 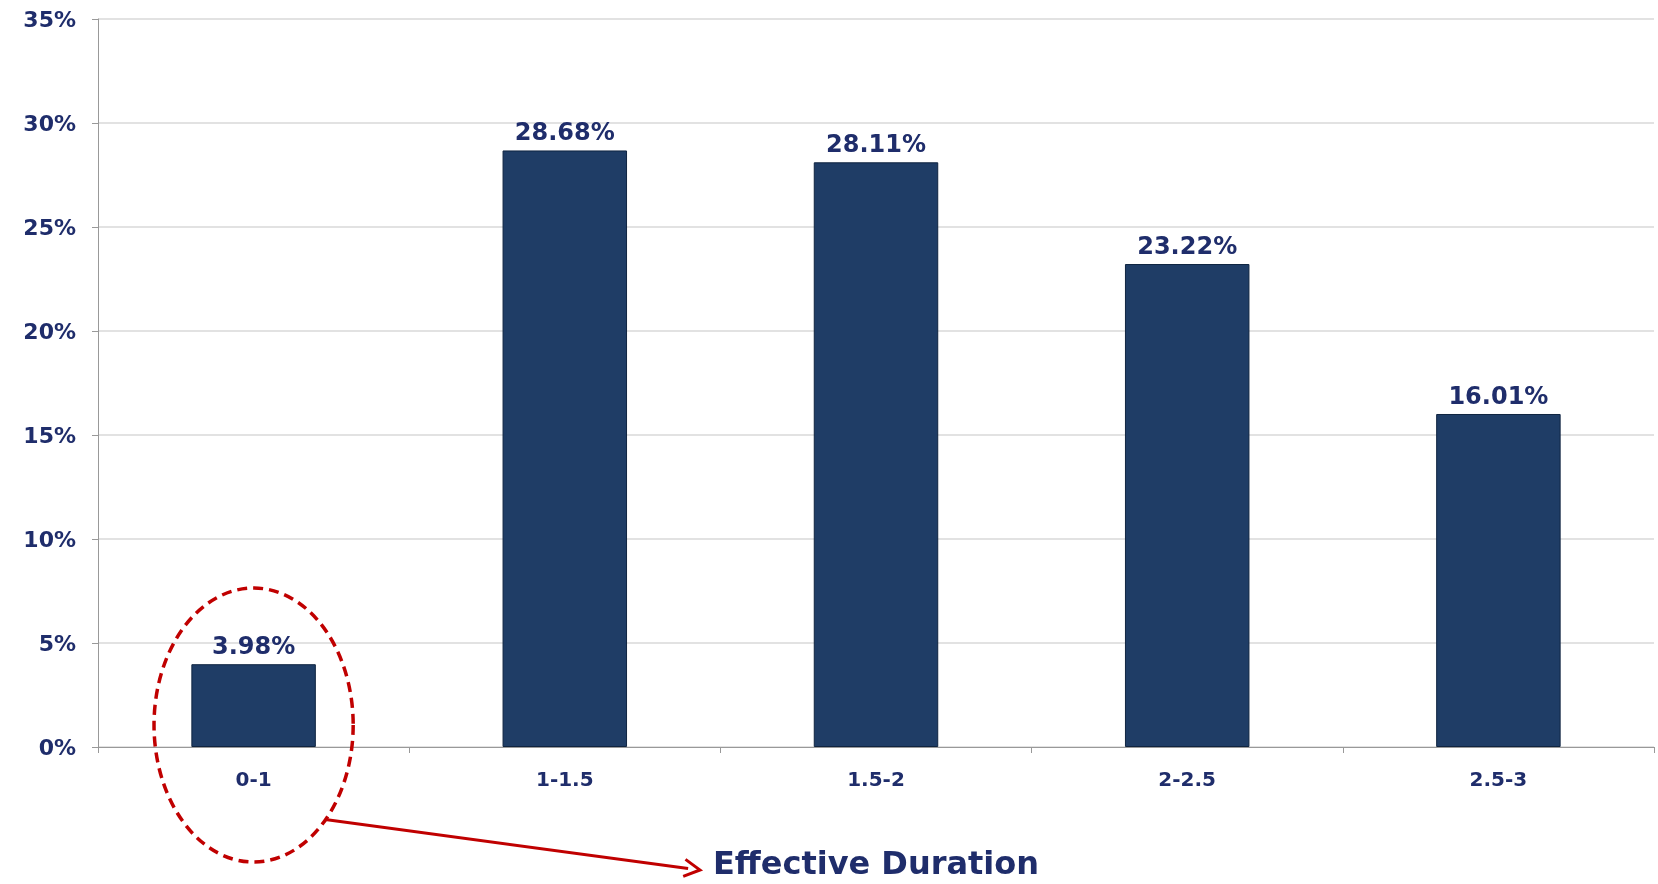 I want to click on x-tick-label: 0-1, so click(x=253, y=779).